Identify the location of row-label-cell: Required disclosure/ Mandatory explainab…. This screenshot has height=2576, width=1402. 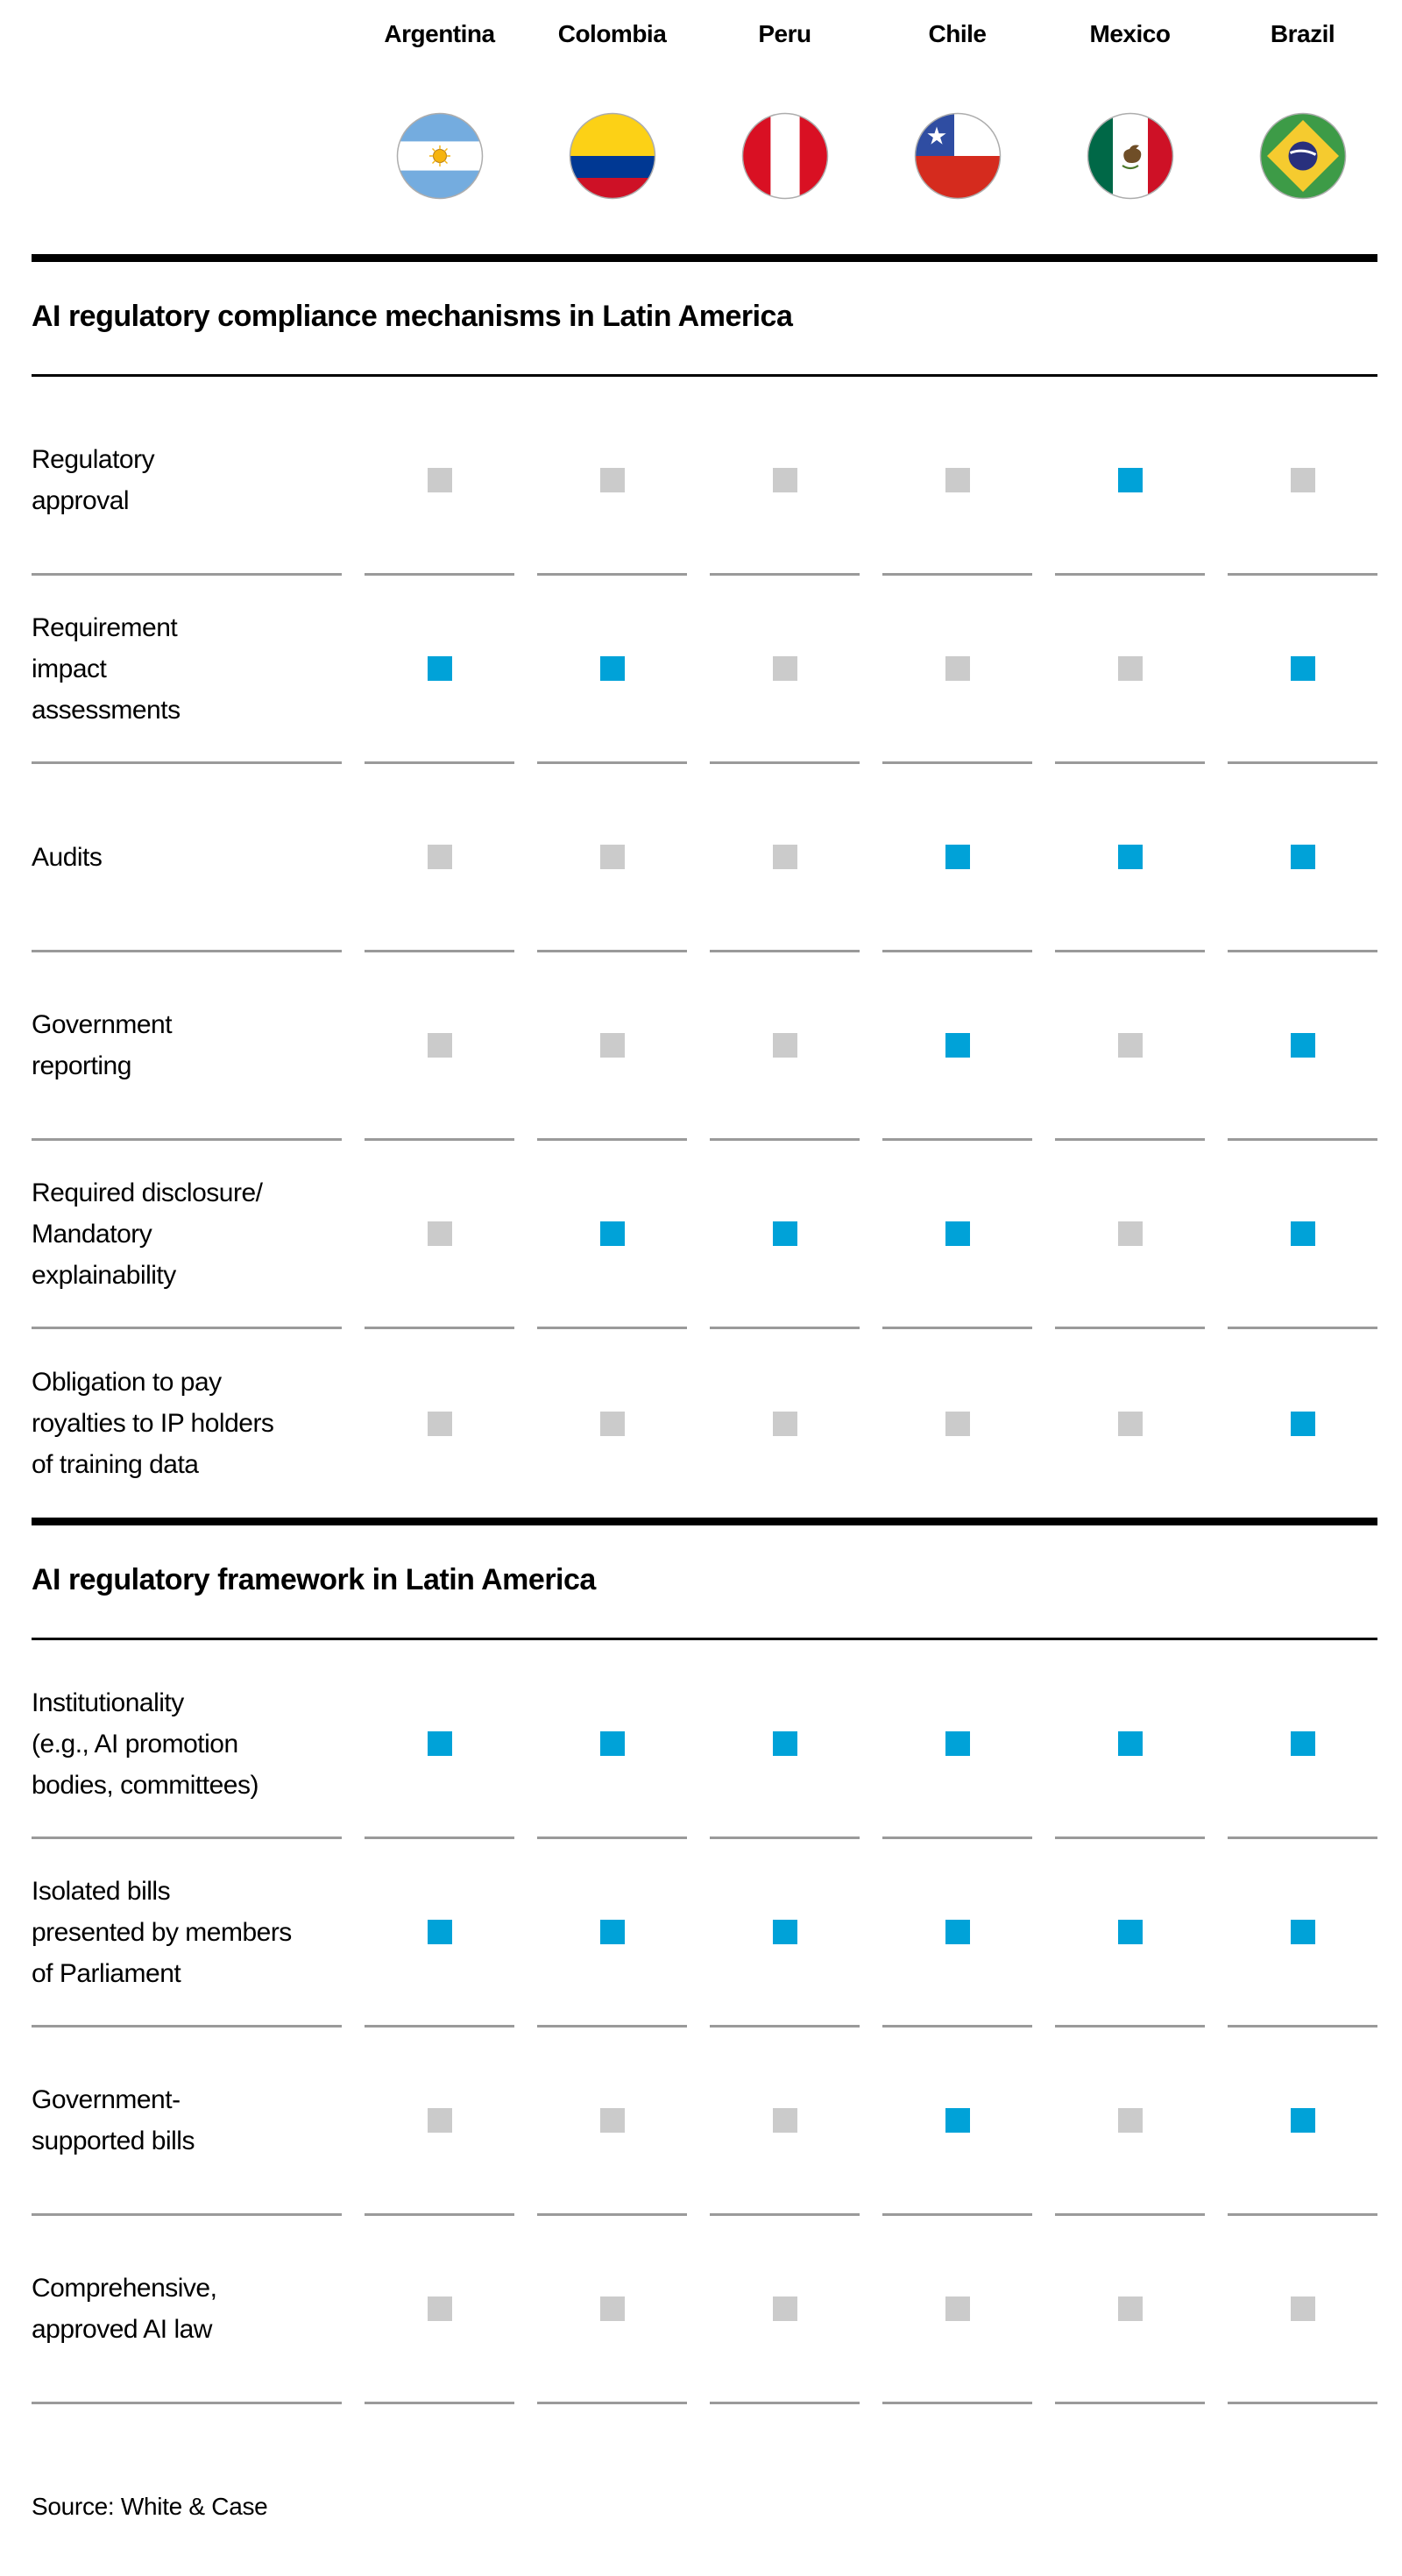
(187, 1235).